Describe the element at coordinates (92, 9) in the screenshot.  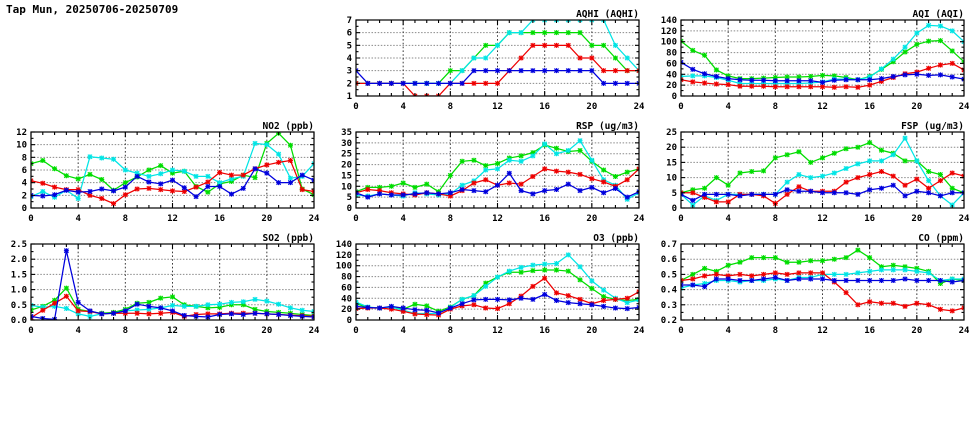
I see `page-title: Tap Mun, 20250706-20250709` at that location.